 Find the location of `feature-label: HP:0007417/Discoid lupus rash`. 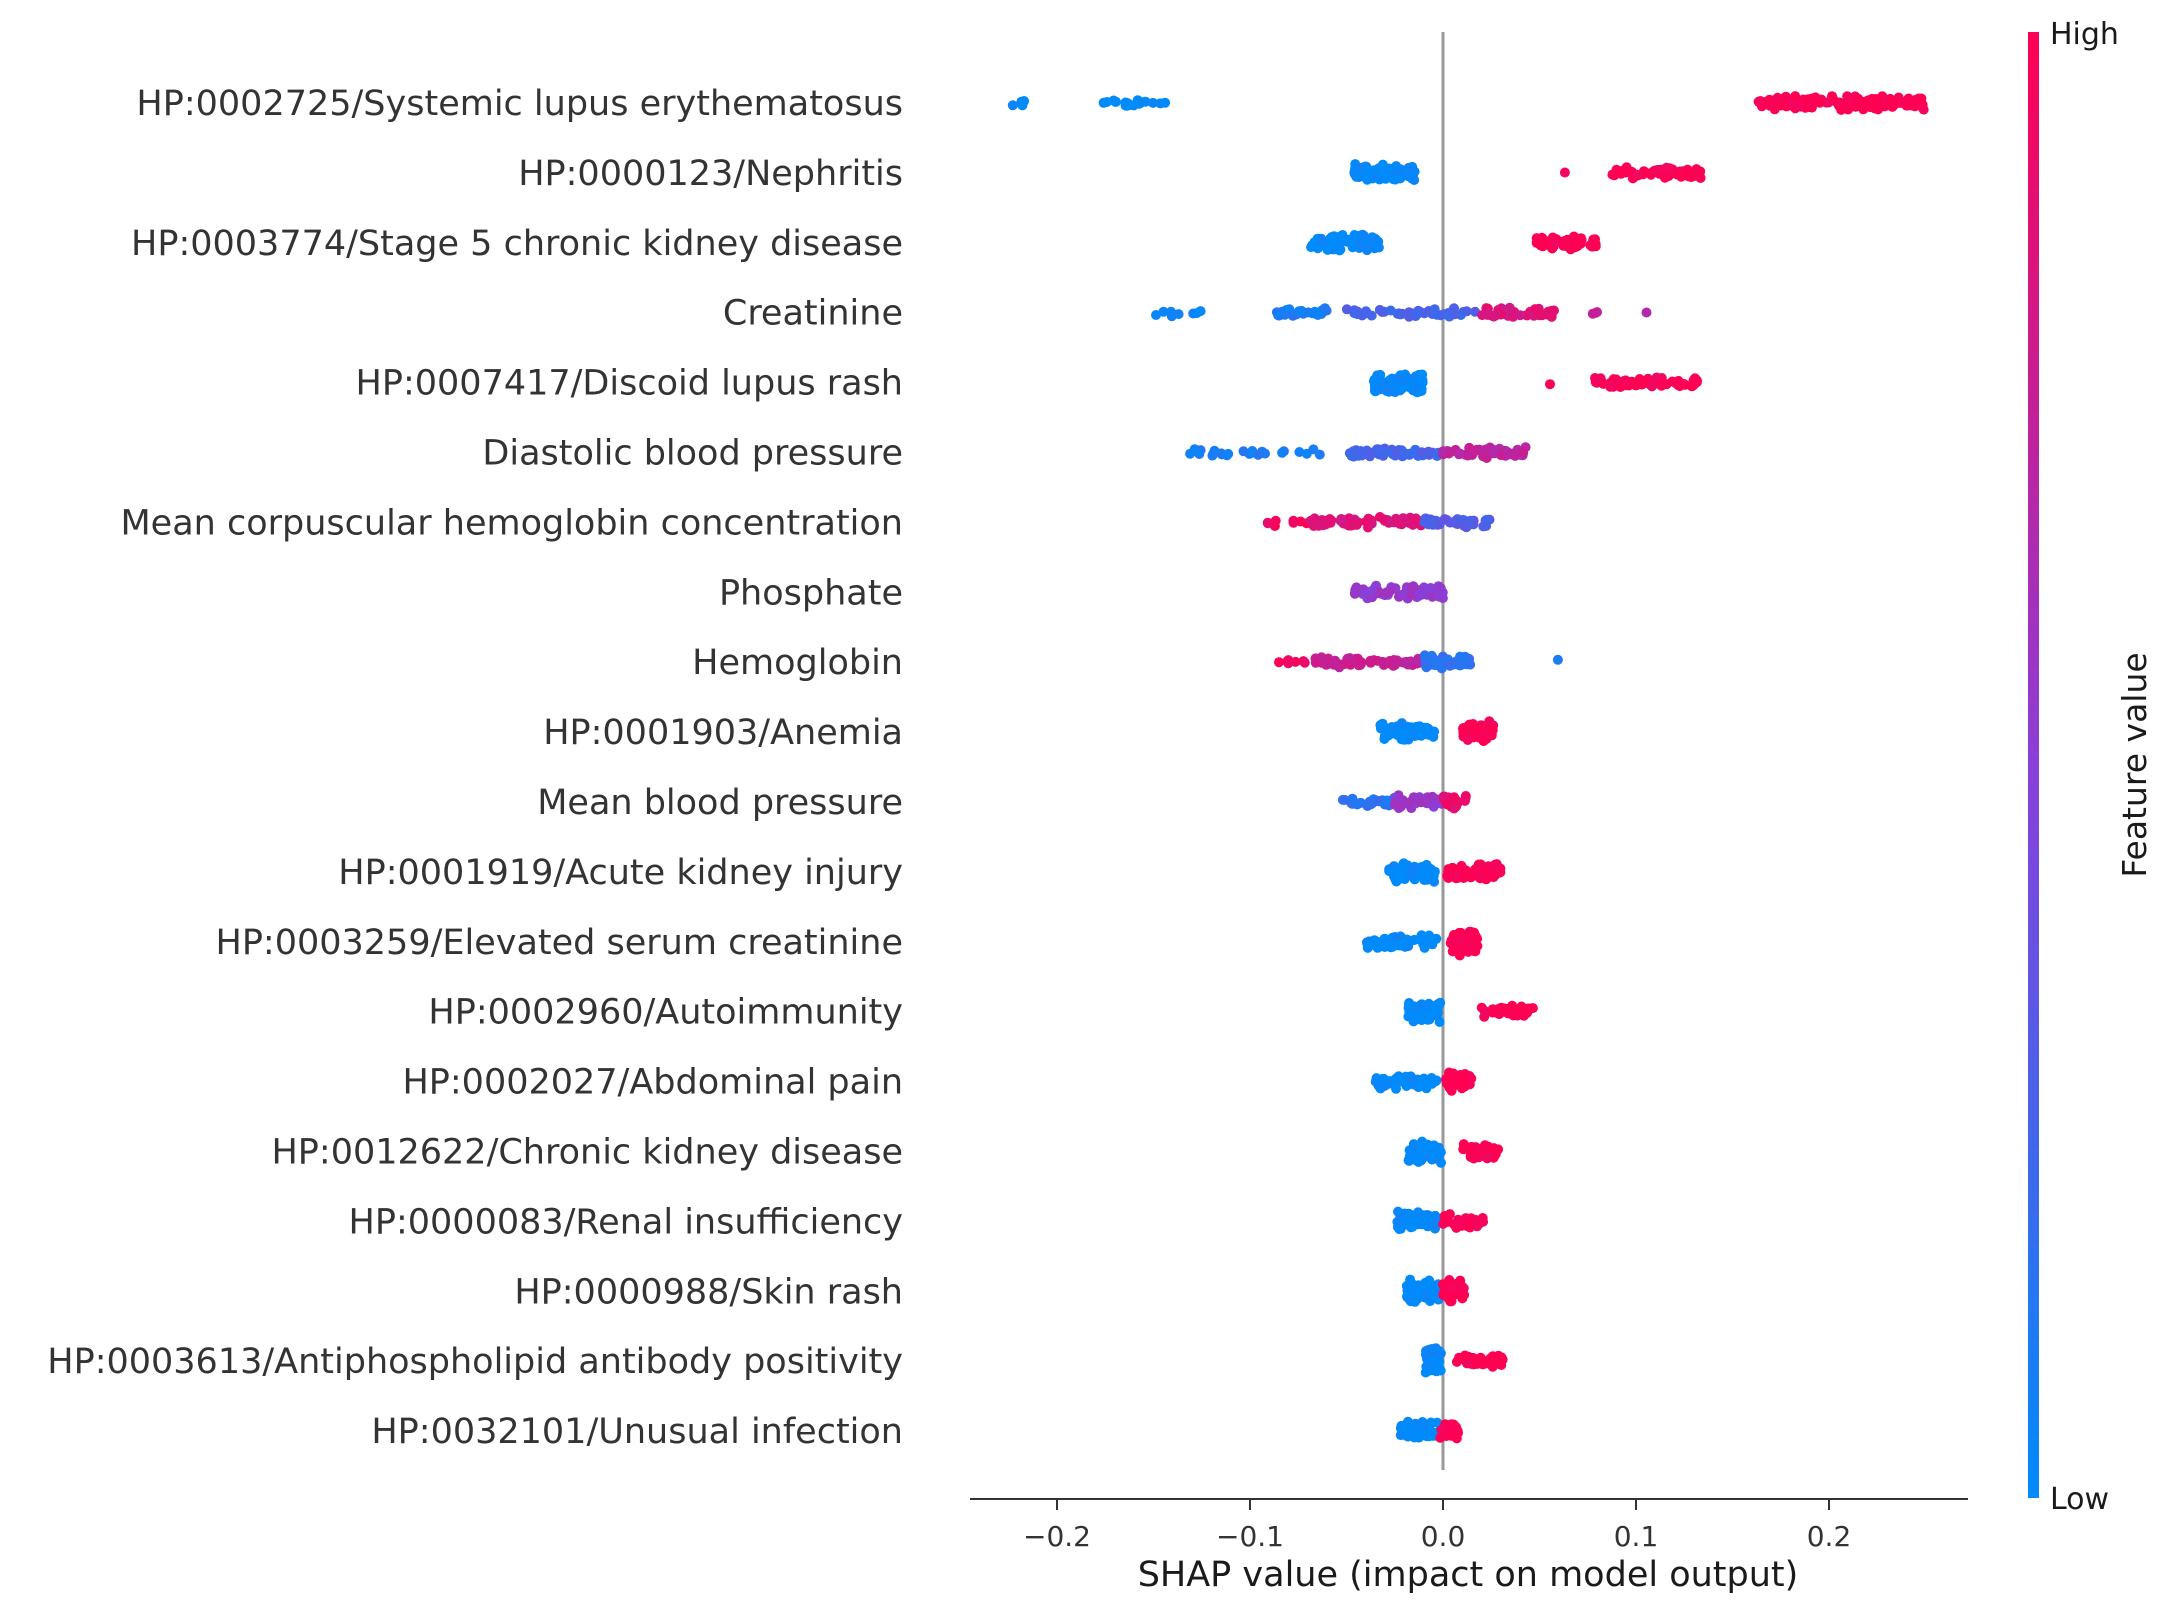

feature-label: HP:0007417/Discoid lupus rash is located at coordinates (629, 384).